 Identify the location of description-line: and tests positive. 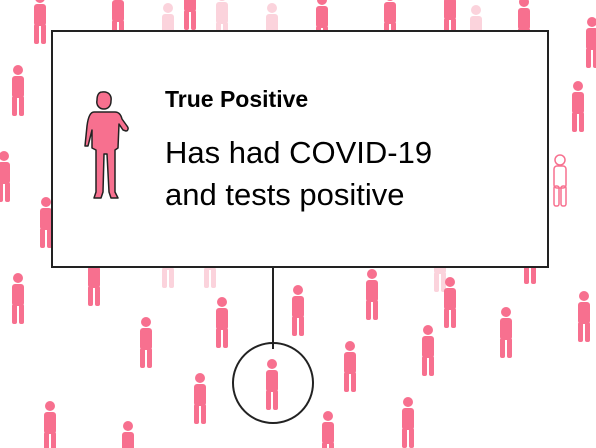
(285, 194).